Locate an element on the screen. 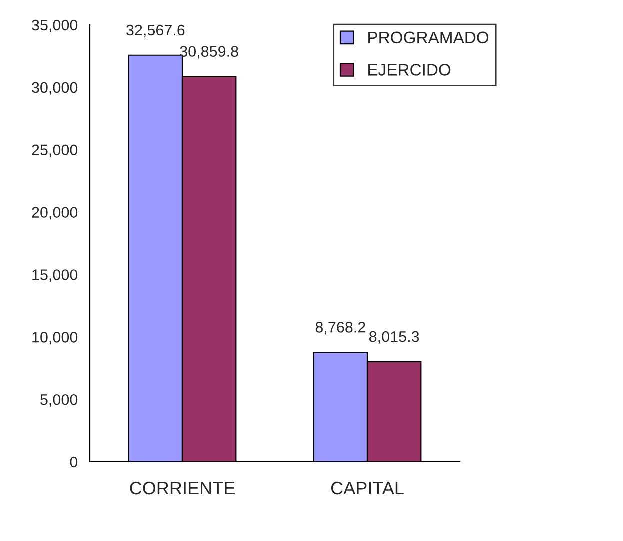 The height and width of the screenshot is (541, 623). data-label: 30,859.8 is located at coordinates (209, 52).